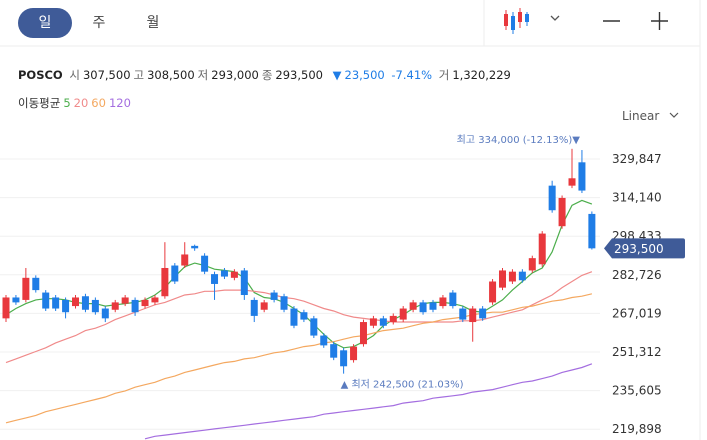 The height and width of the screenshot is (440, 707). What do you see at coordinates (350, 30) in the screenshot?
I see `toolbar-icons` at bounding box center [350, 30].